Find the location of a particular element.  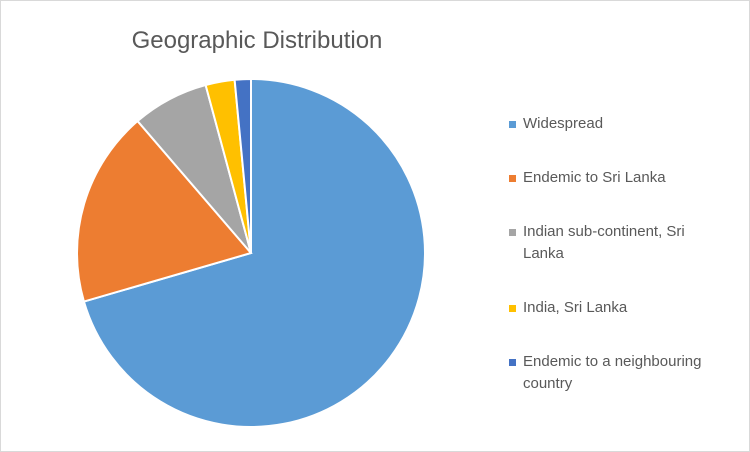

legend-entry: Endemic to a neighbouring country is located at coordinates (624, 373).